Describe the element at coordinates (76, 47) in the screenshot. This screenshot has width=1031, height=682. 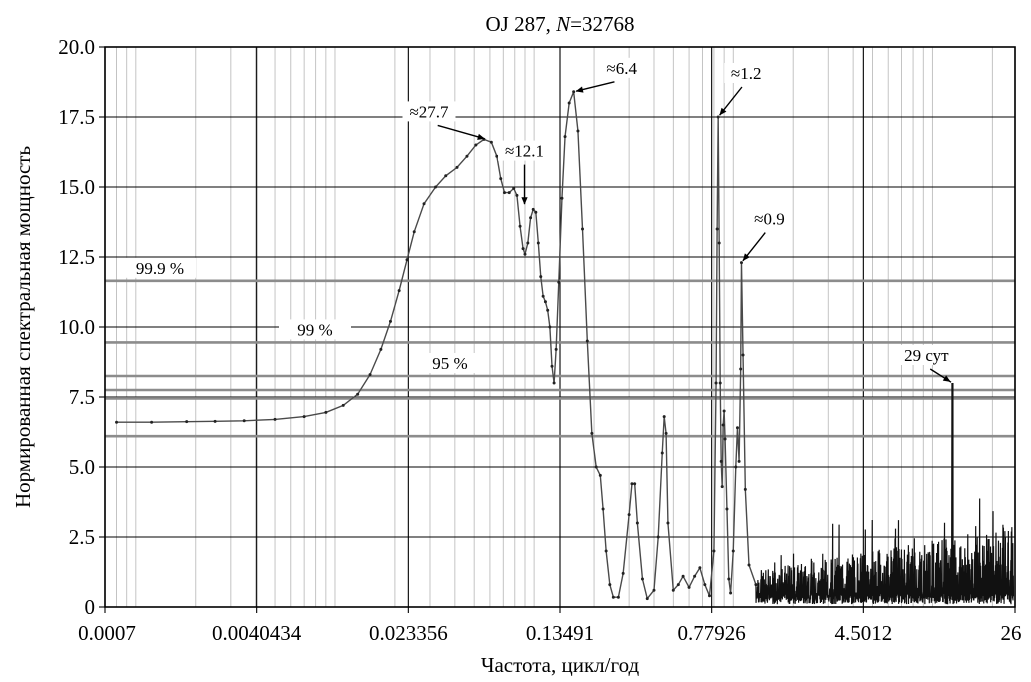
I see `y-tick-label: 20.0` at that location.